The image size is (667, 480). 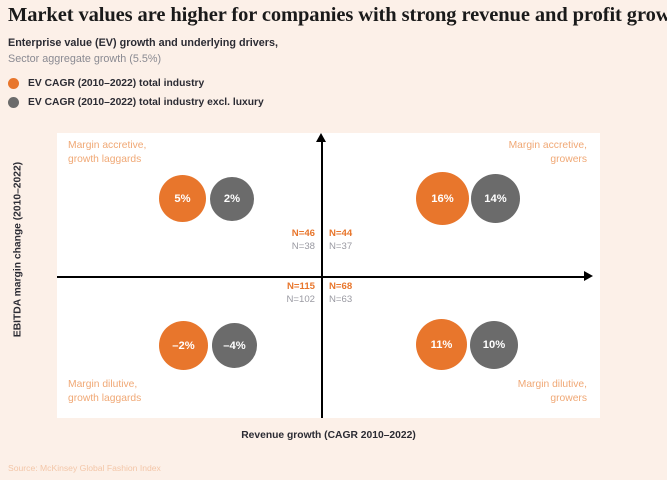 What do you see at coordinates (303, 233) in the screenshot?
I see `n-value-primary: N=46` at bounding box center [303, 233].